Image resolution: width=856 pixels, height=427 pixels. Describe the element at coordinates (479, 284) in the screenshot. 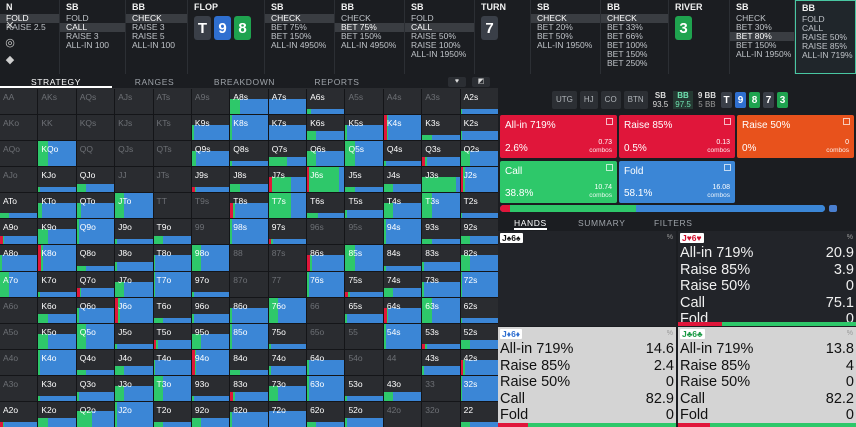

I see `hand-cell-72s: 72s` at that location.